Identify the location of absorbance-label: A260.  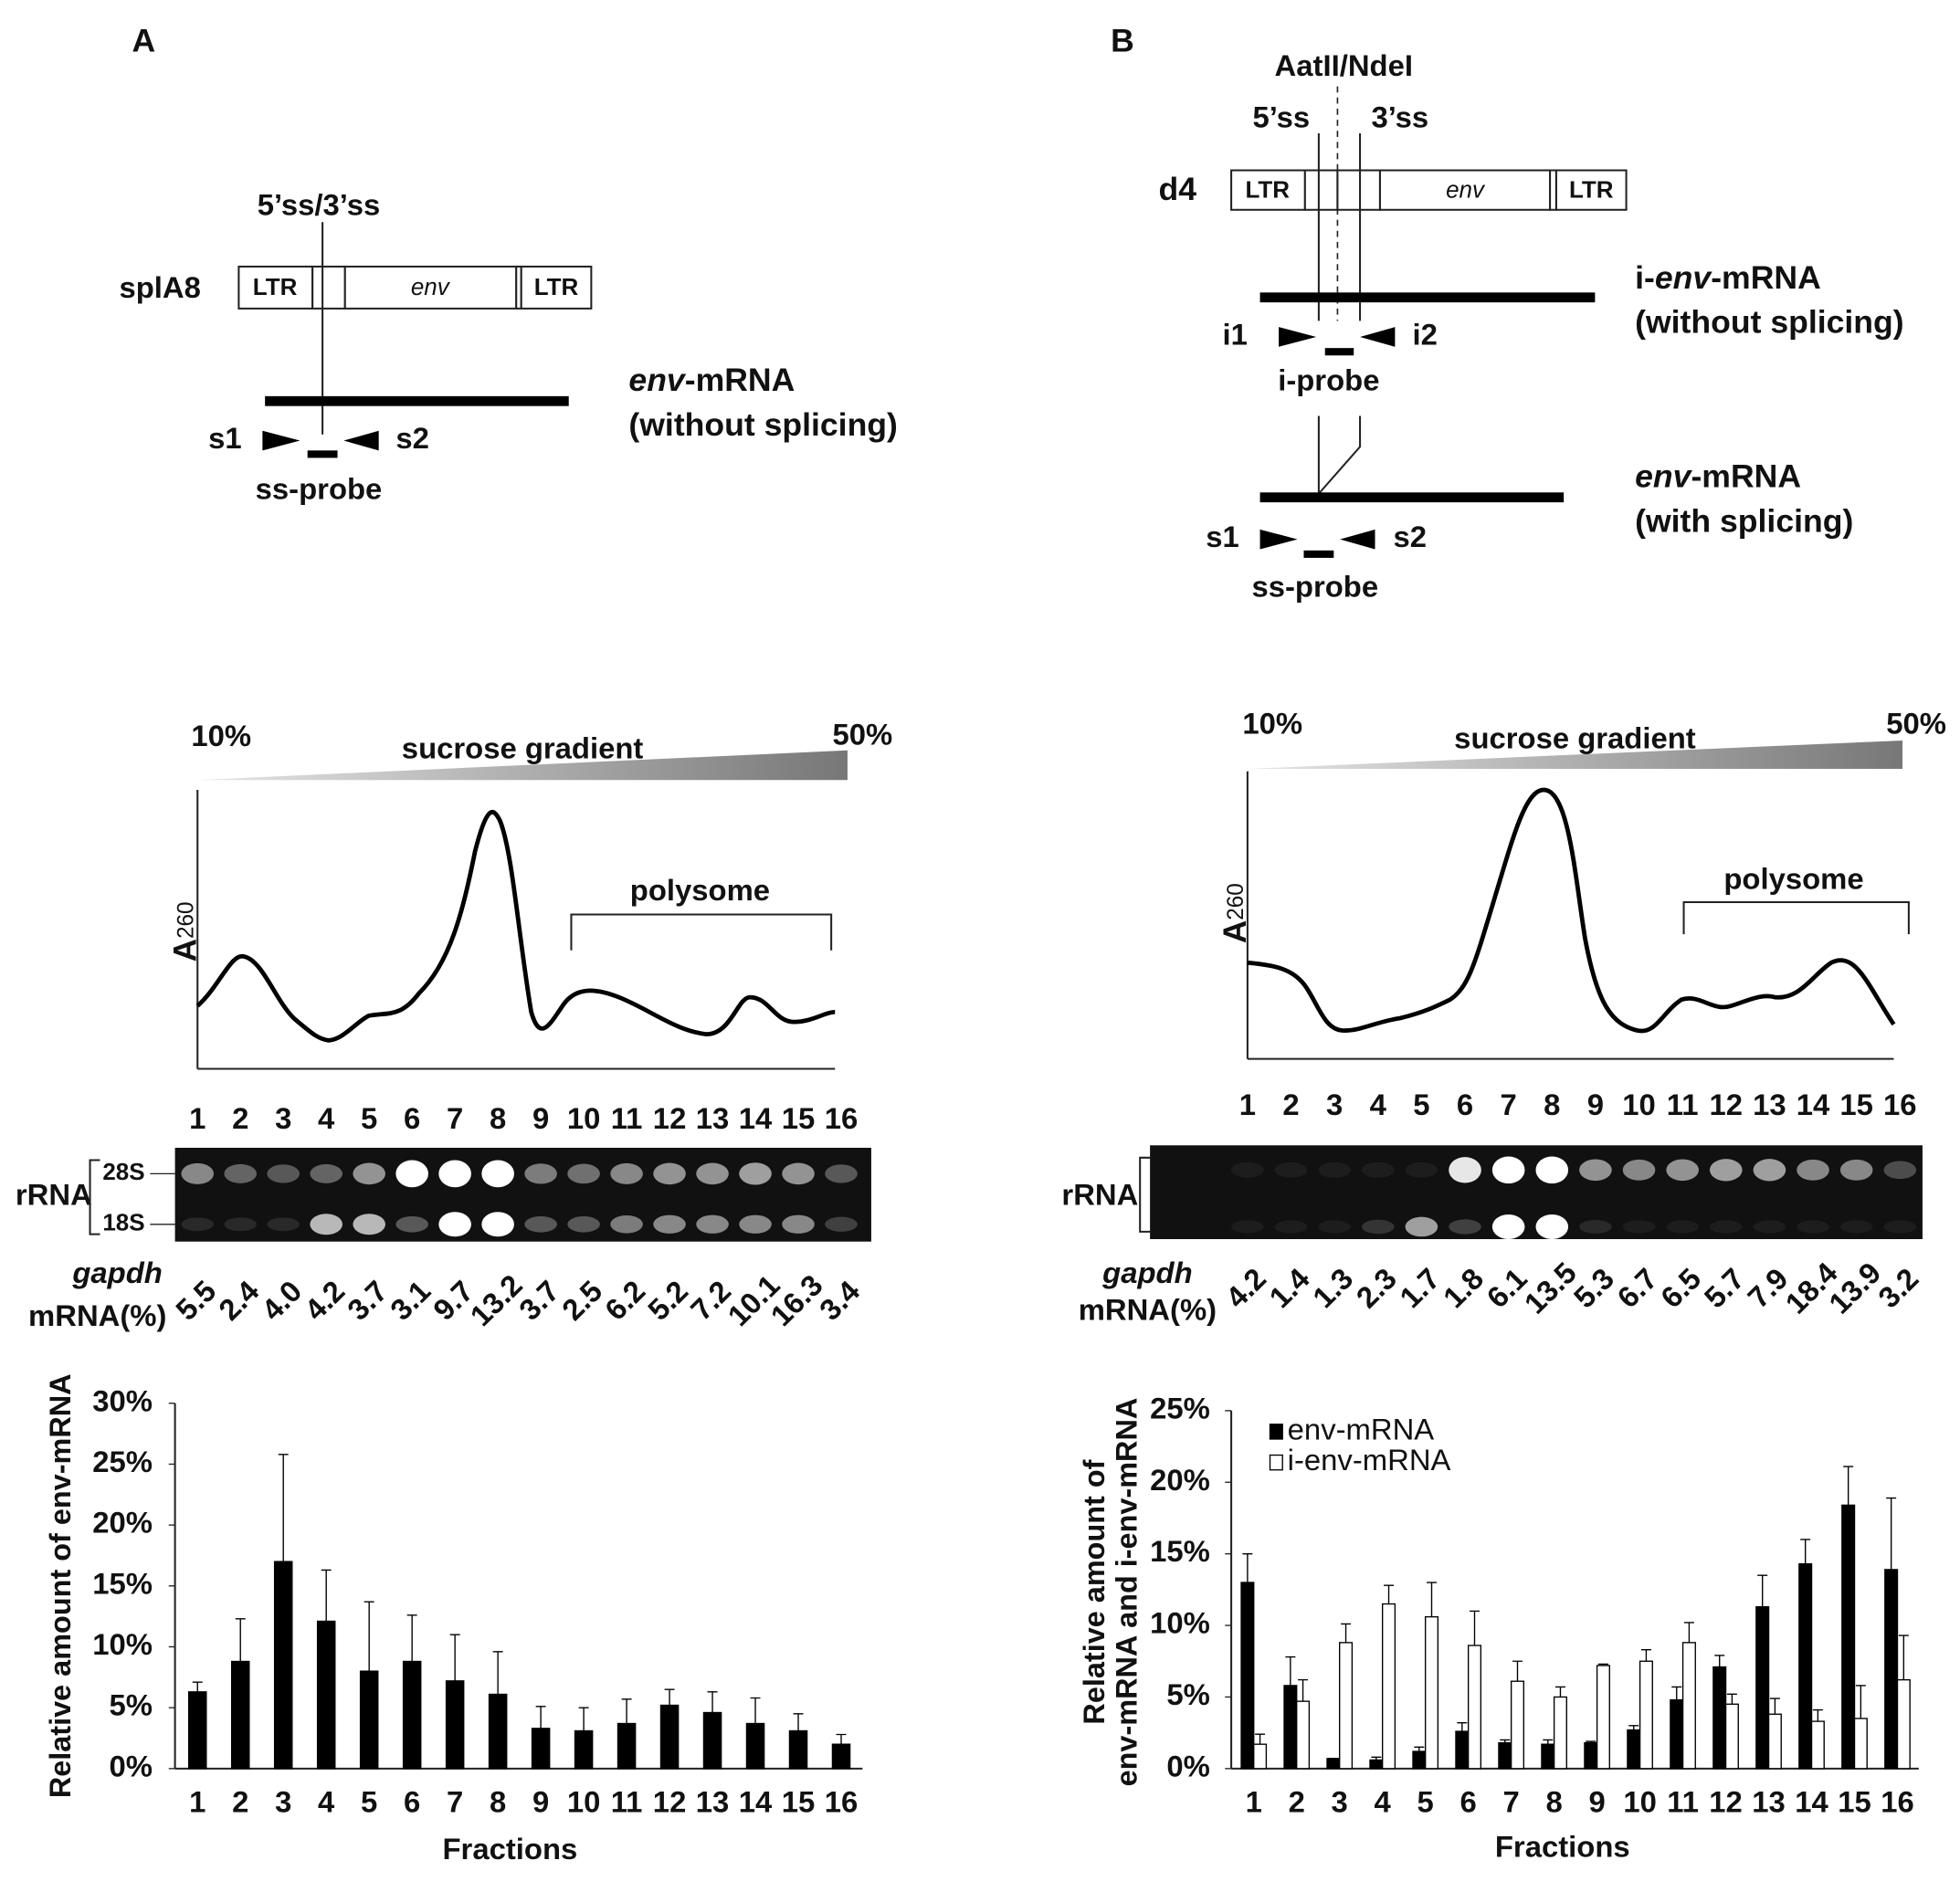
(1235, 913).